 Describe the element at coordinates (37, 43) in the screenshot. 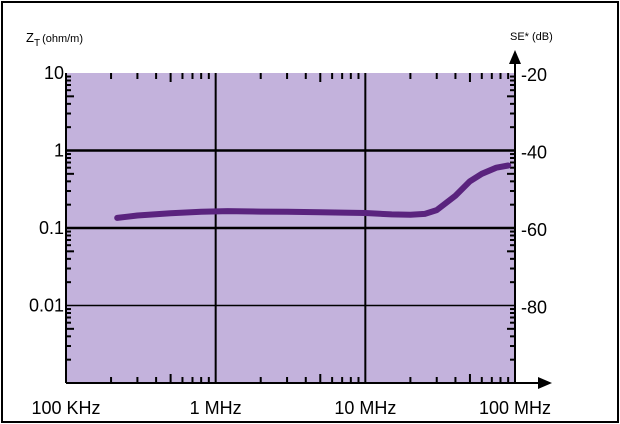

I see `y-left-axis-title-sub: T` at that location.